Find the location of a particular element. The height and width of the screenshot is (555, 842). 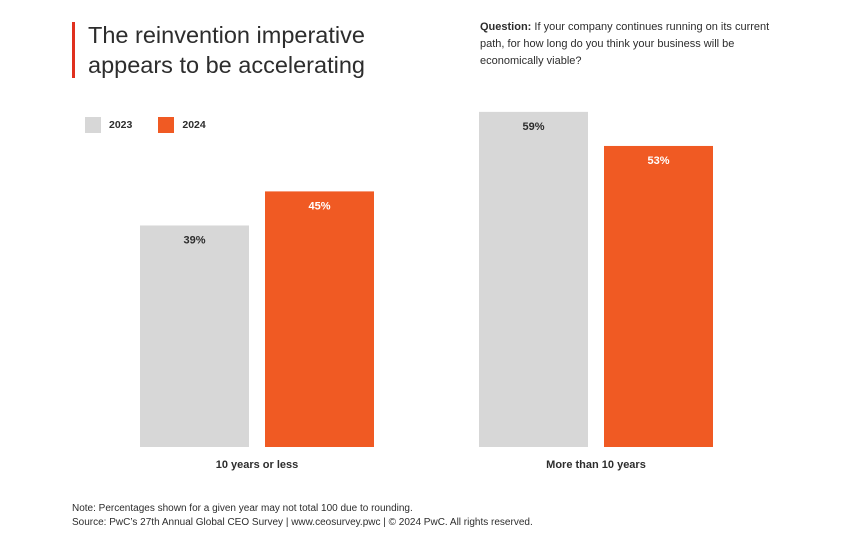

data-label-2023-0: 39% is located at coordinates (194, 240).